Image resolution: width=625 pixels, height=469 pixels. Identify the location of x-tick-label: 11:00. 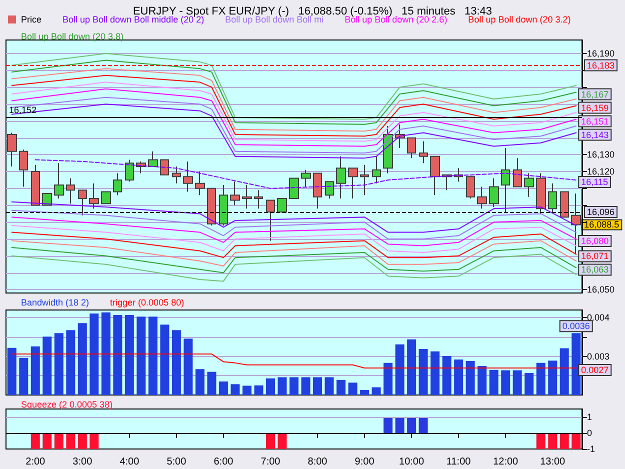
(459, 462).